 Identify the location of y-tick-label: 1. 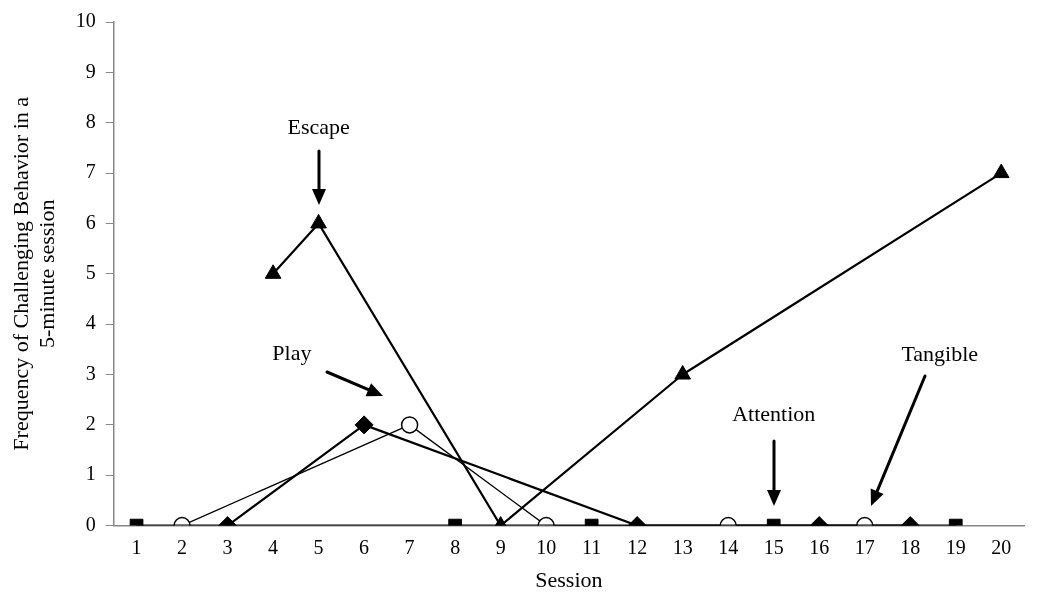
(90, 473).